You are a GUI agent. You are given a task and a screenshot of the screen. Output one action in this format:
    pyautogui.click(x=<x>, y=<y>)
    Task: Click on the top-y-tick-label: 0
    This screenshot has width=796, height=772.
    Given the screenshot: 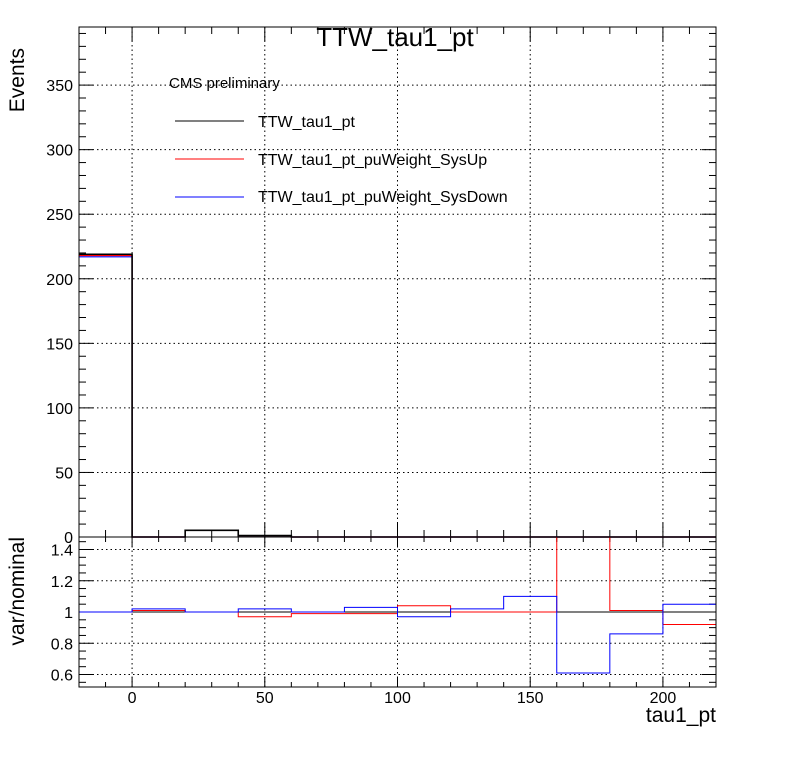 What is the action you would take?
    pyautogui.click(x=68, y=538)
    